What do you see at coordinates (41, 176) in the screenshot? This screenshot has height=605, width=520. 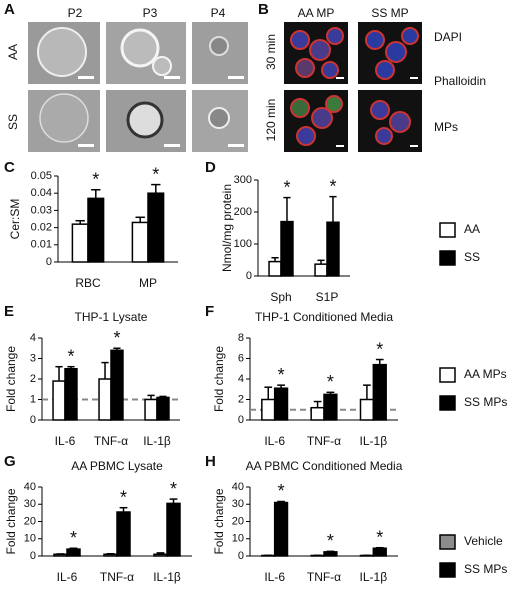 I see `y-tick-label: 0.05` at bounding box center [41, 176].